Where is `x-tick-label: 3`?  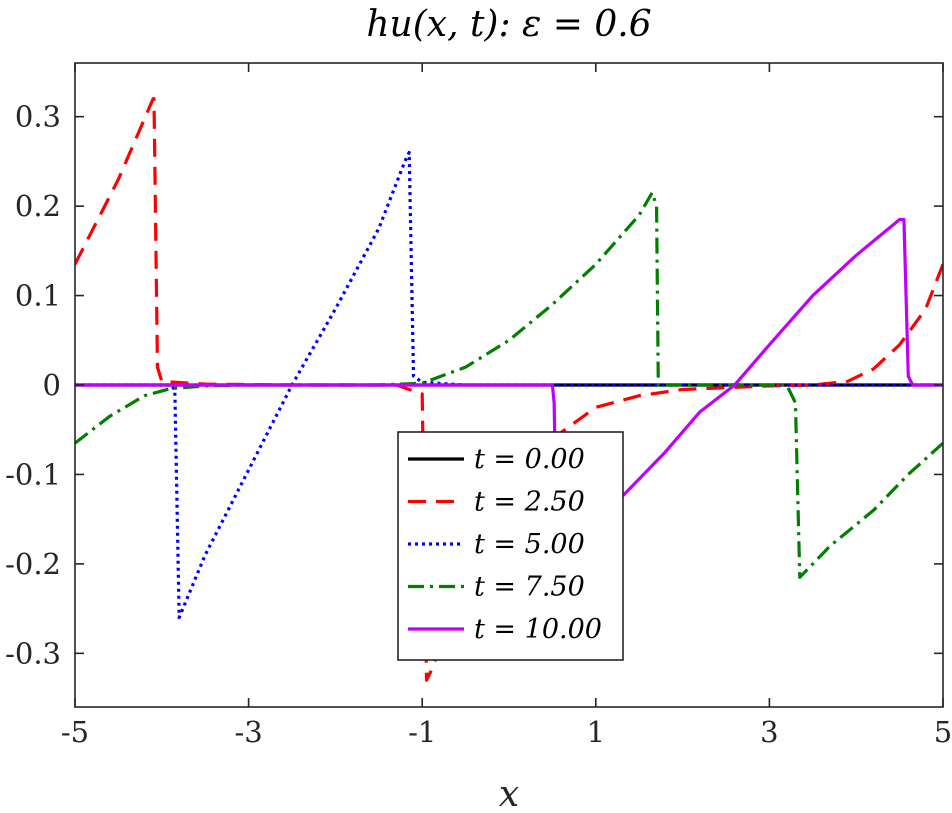
x-tick-label: 3 is located at coordinates (769, 732).